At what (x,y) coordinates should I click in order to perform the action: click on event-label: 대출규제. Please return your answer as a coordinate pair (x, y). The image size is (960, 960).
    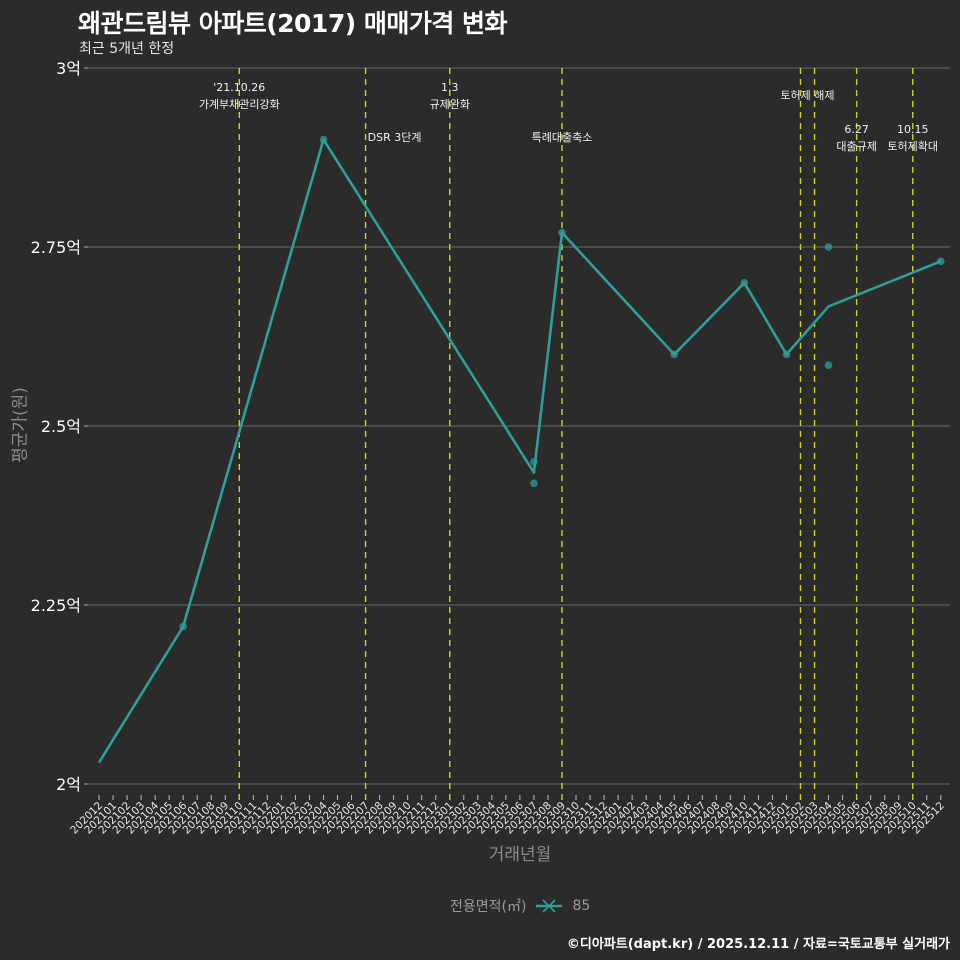
    Looking at the image, I should click on (856, 146).